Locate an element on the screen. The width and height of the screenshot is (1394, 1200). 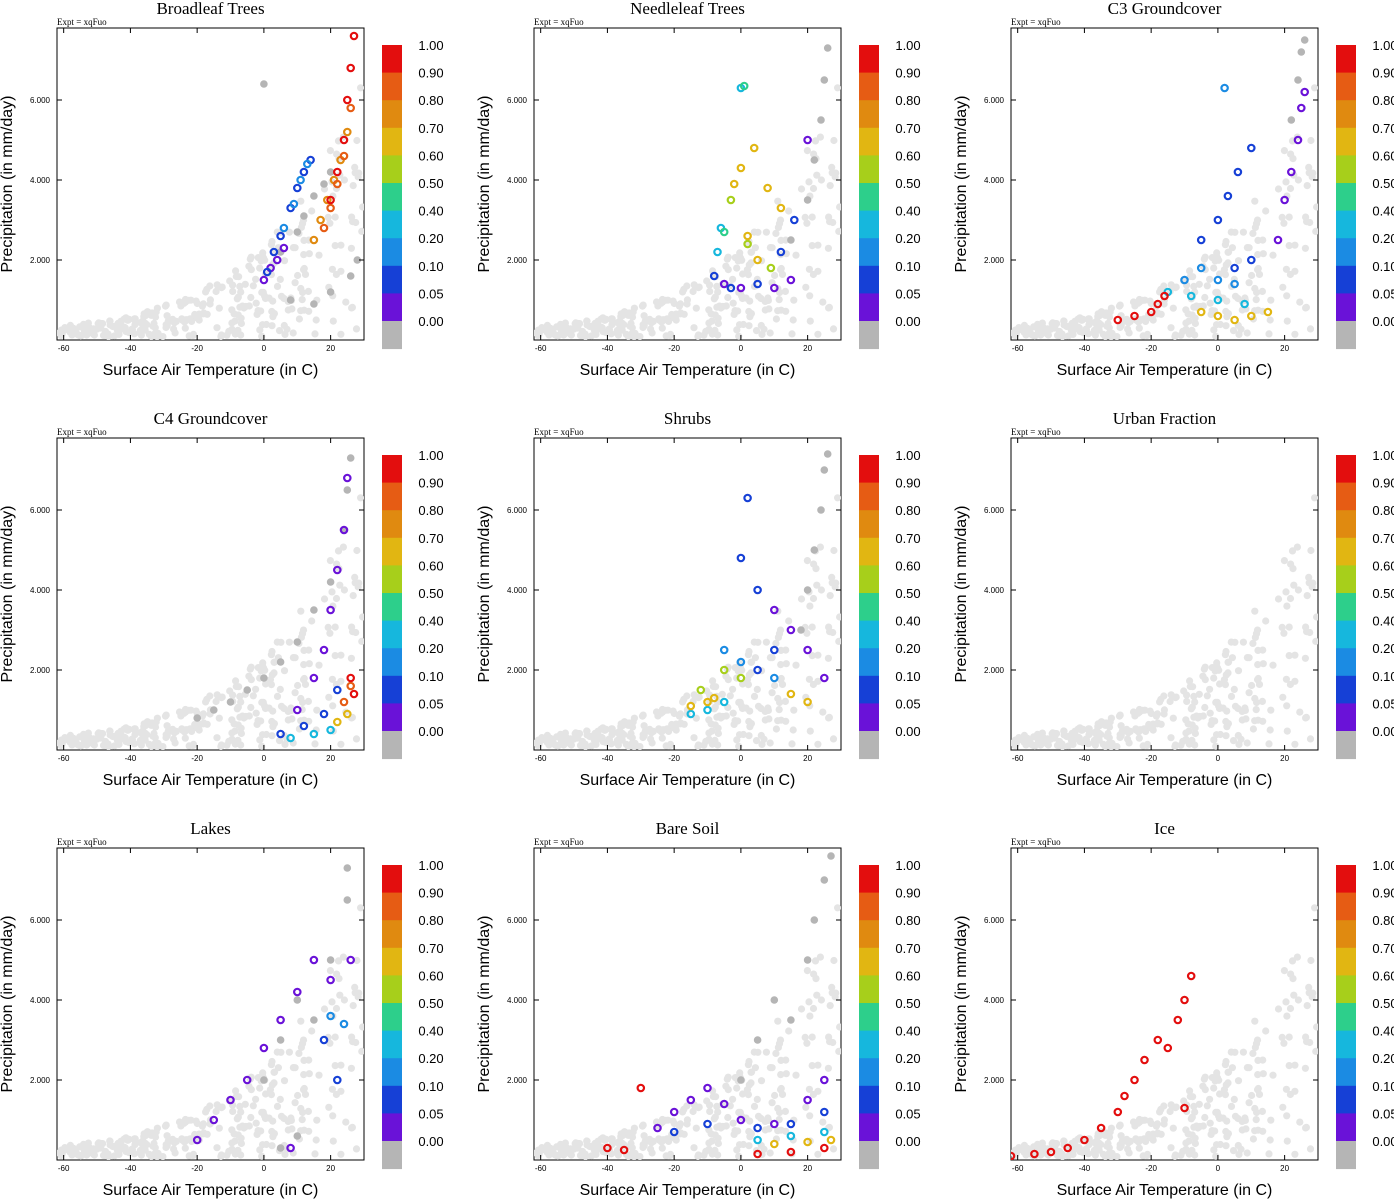
colorbar-label: 1.00 is located at coordinates (430, 455).